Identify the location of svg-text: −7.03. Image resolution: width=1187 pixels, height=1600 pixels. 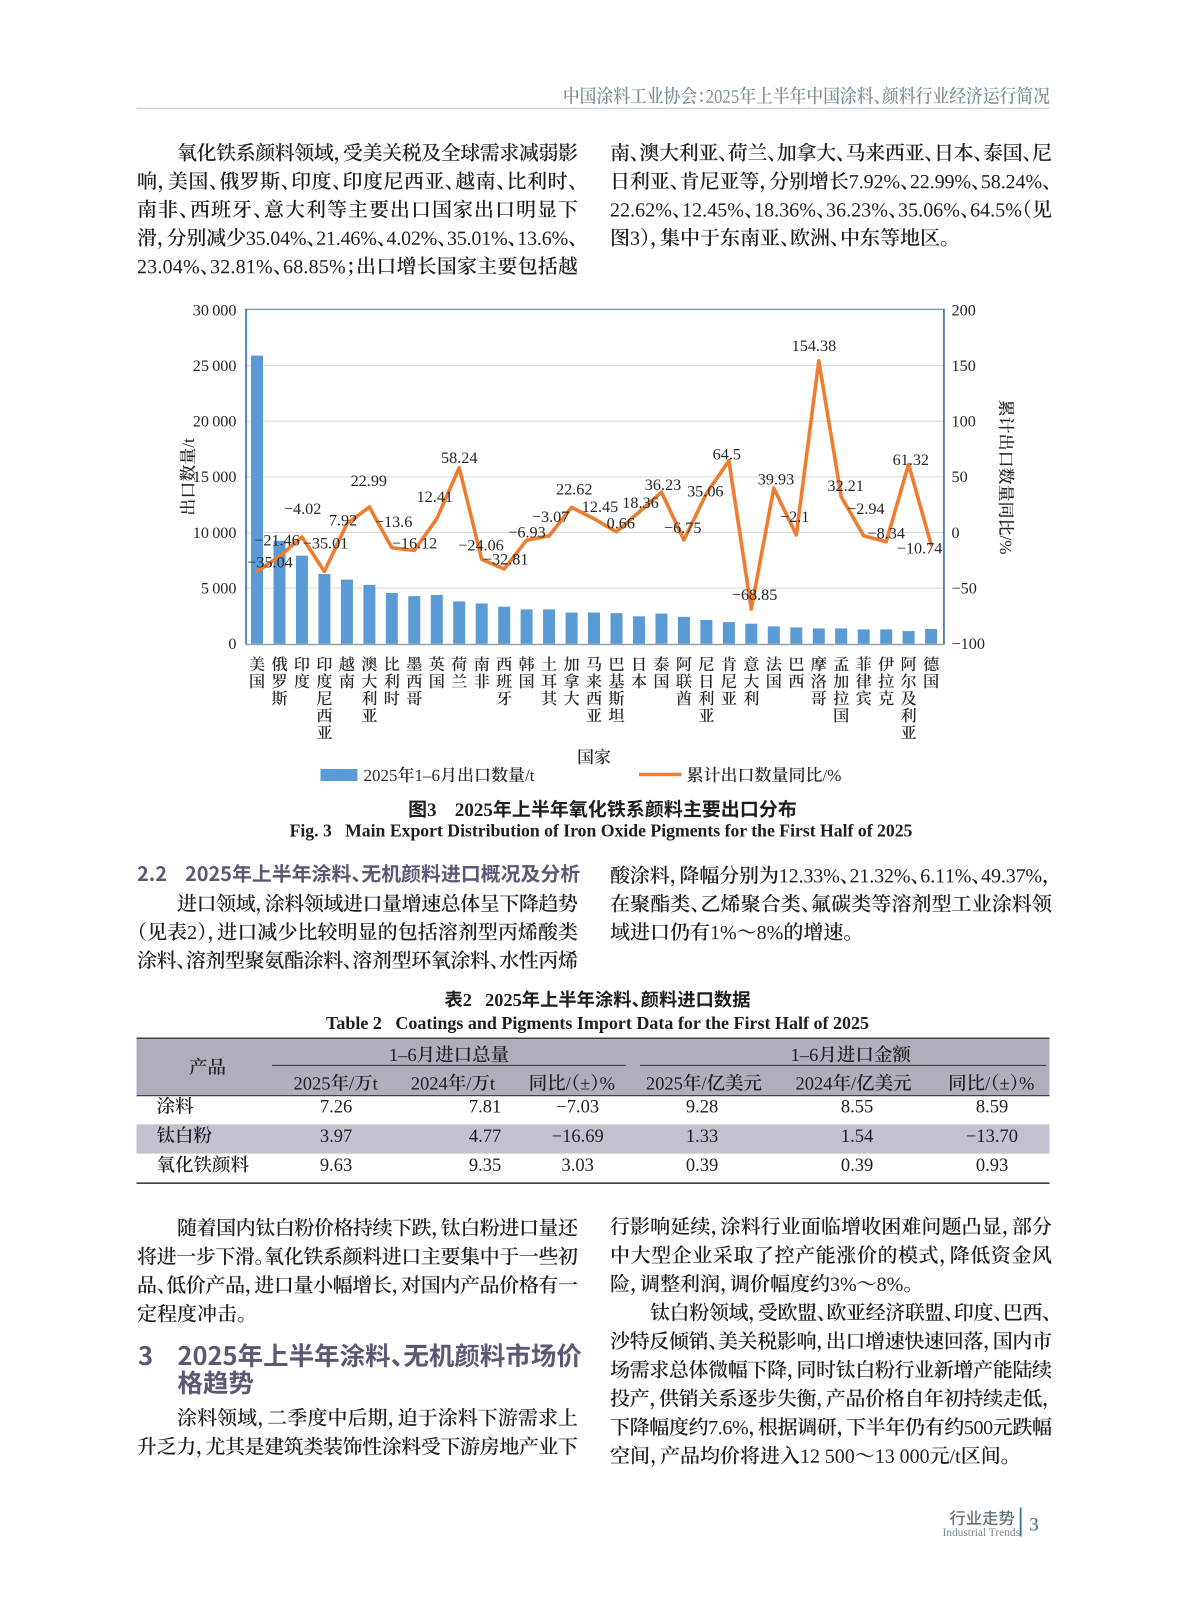
(577, 1108).